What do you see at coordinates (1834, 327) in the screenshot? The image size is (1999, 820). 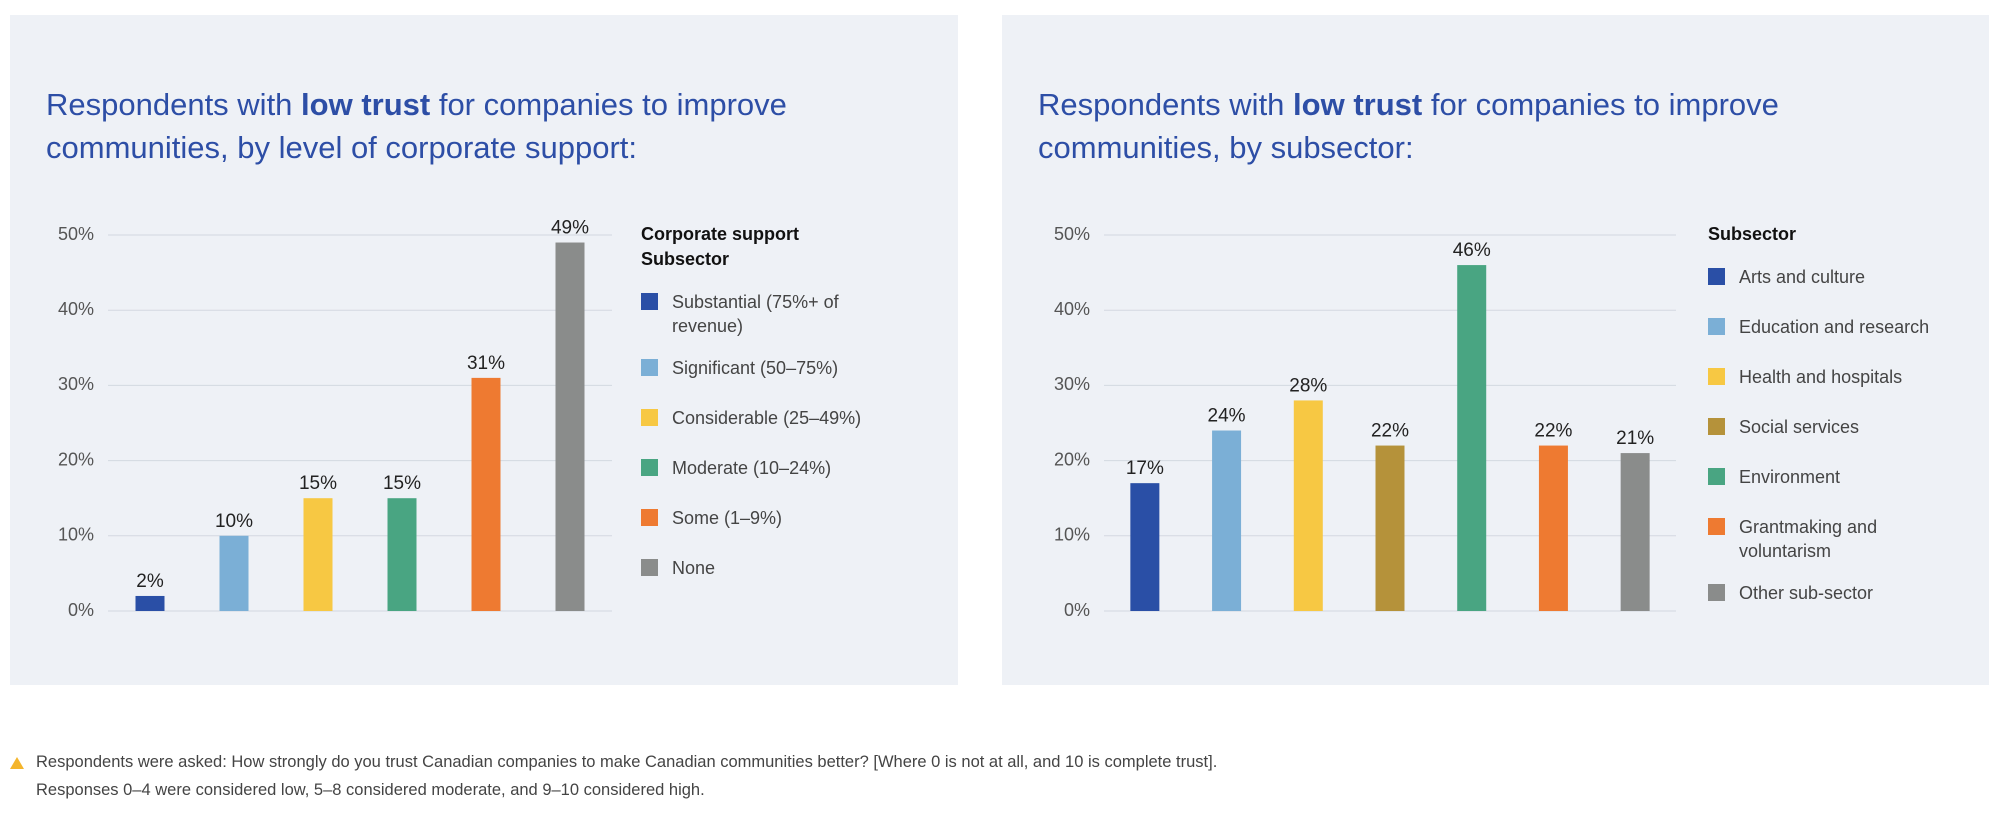 I see `legend-label: Education and research` at bounding box center [1834, 327].